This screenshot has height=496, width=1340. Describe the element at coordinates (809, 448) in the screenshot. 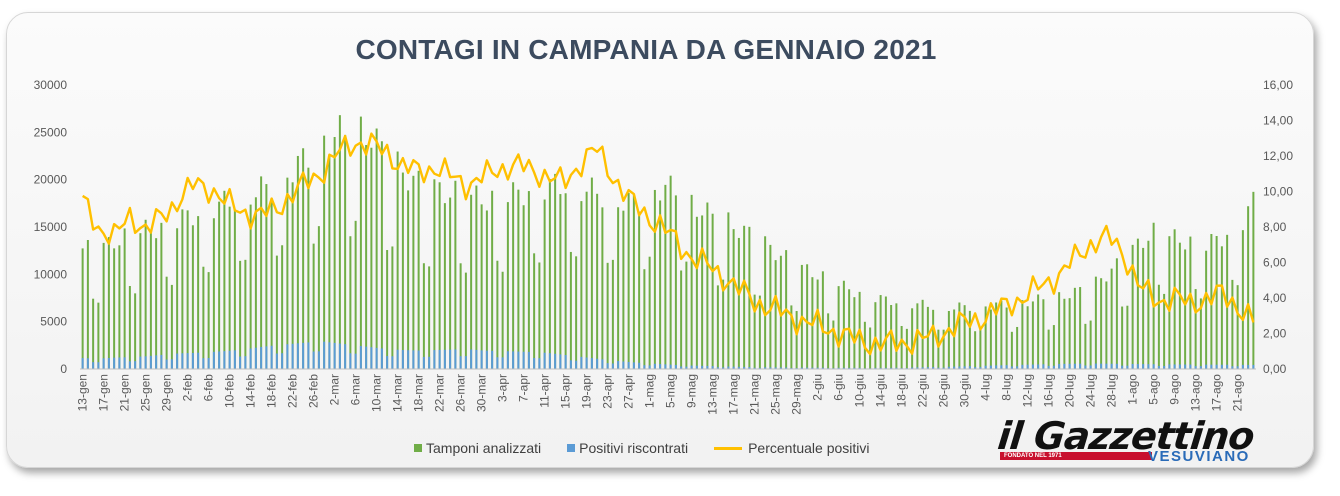

I see `legend-label-percentuale: Percentuale positivi` at that location.